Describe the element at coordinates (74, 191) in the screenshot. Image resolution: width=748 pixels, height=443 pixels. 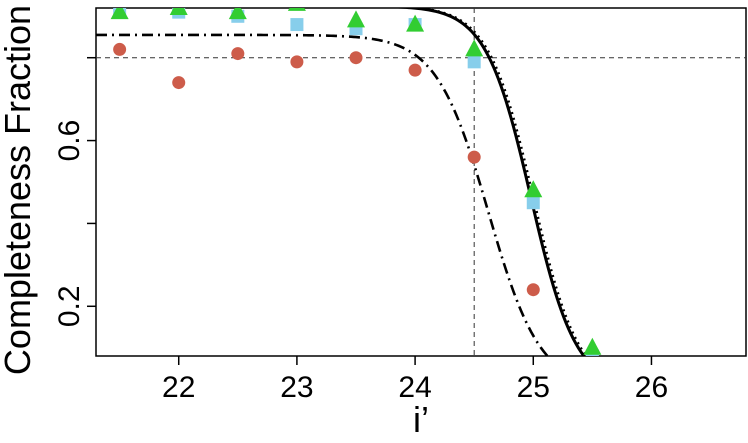
I see `y-axis: 0.2 0.6` at that location.